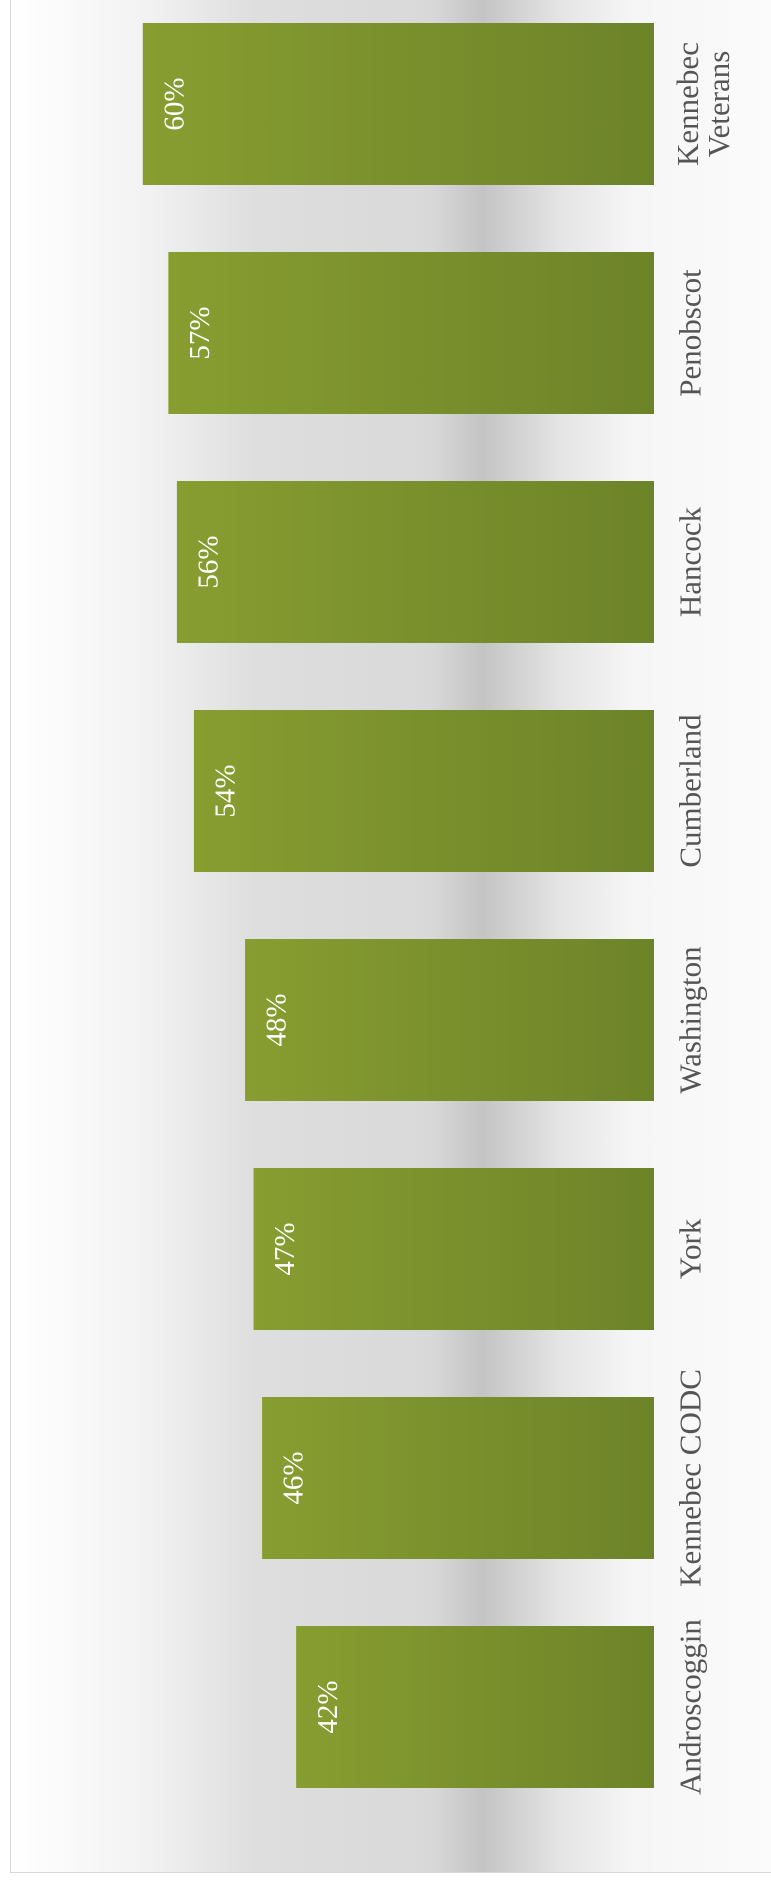  What do you see at coordinates (690, 333) in the screenshot?
I see `category-label: Penobscot` at bounding box center [690, 333].